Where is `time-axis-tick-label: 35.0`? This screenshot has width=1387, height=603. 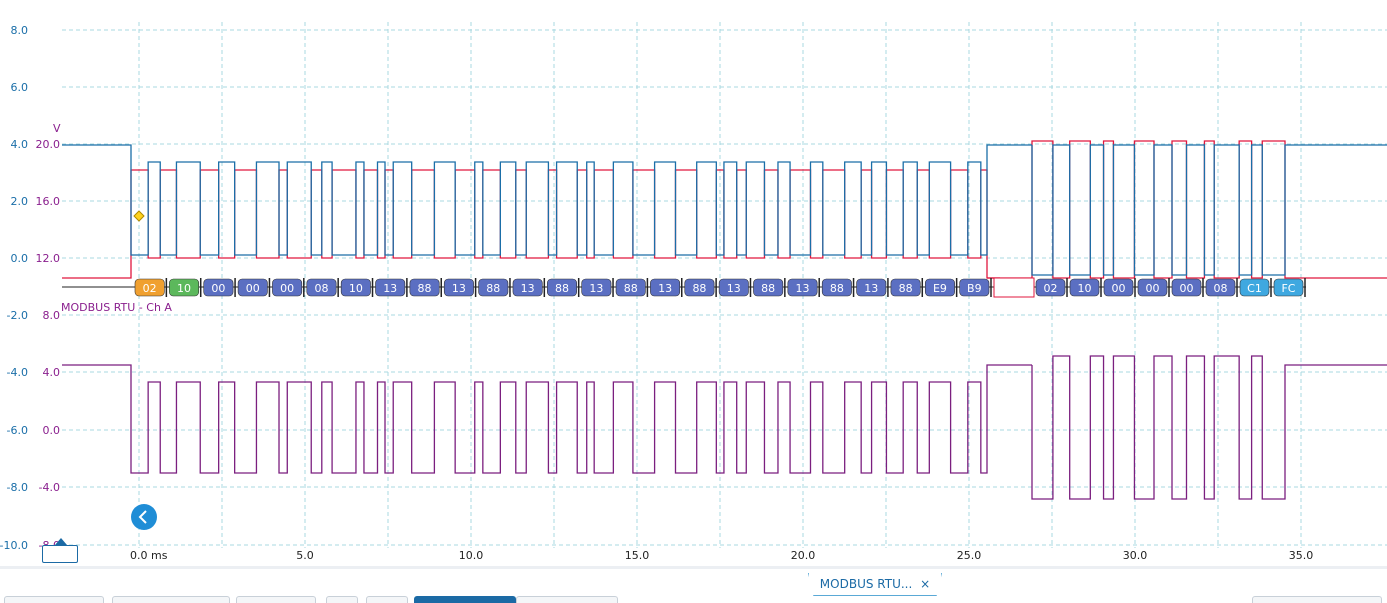 time-axis-tick-label: 35.0 is located at coordinates (1301, 555).